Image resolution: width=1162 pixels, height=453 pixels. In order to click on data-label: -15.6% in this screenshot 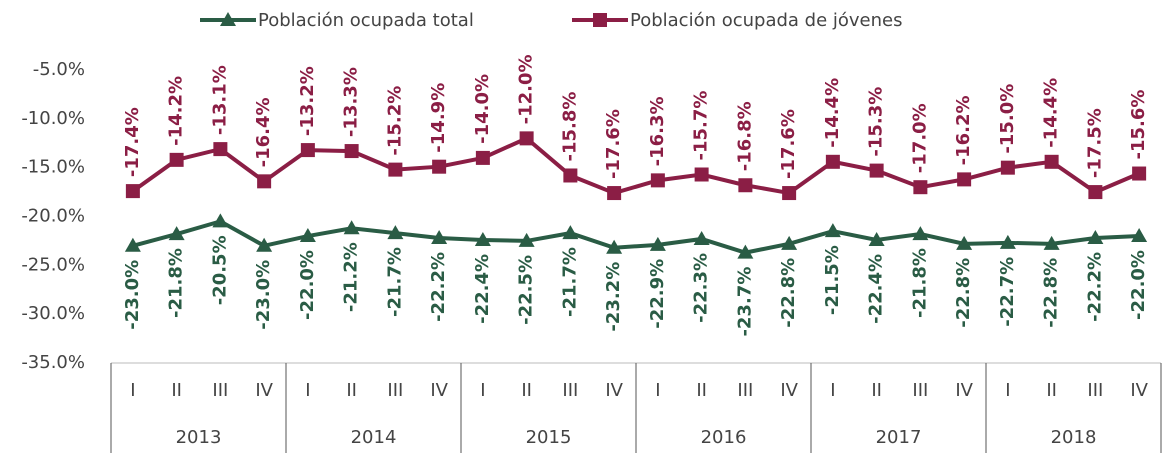, I will do `click(1138, 125)`.